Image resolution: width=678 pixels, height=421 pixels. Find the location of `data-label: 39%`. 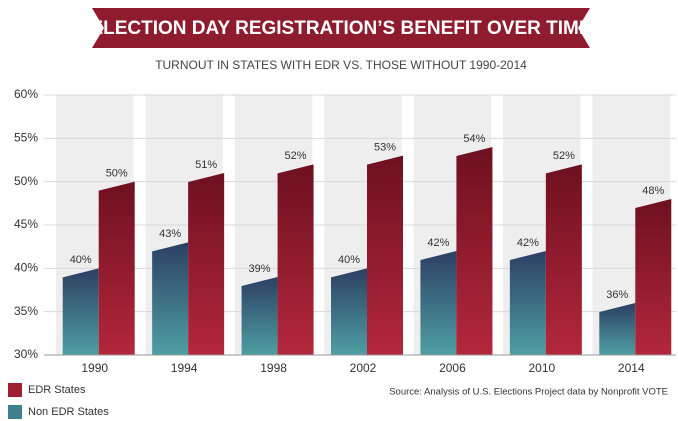

data-label: 39% is located at coordinates (260, 269).